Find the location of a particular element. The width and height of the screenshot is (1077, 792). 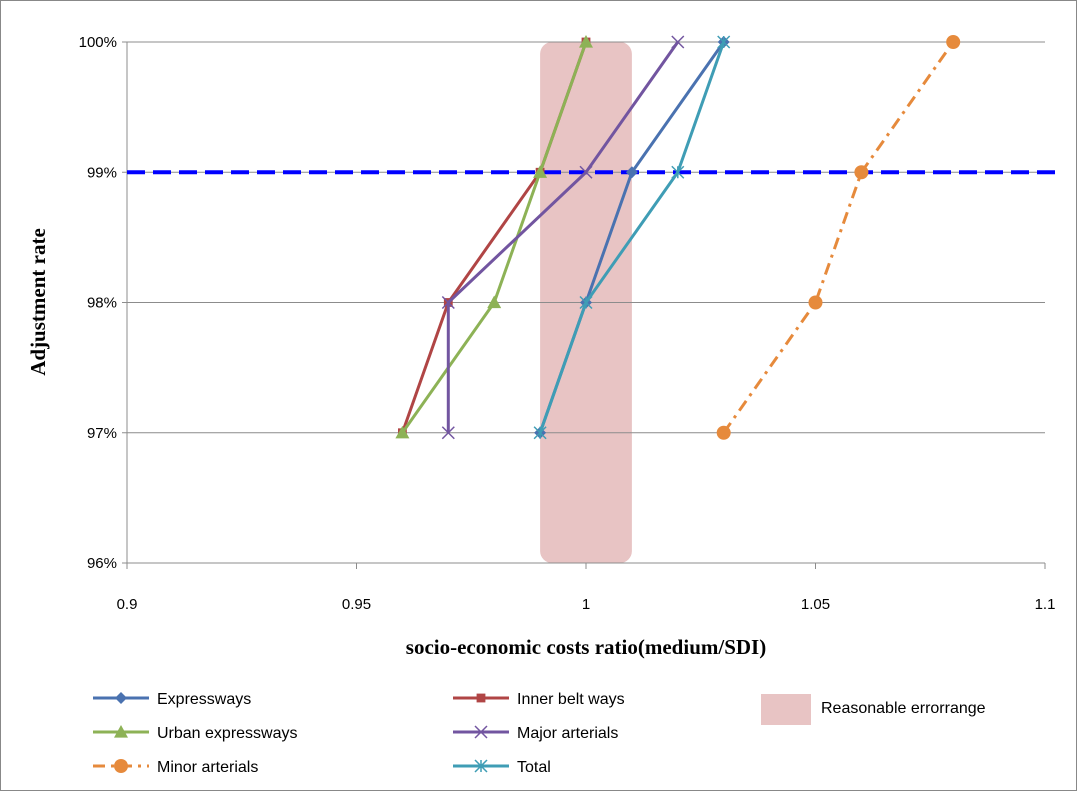

series-line-total is located at coordinates (632, 237).